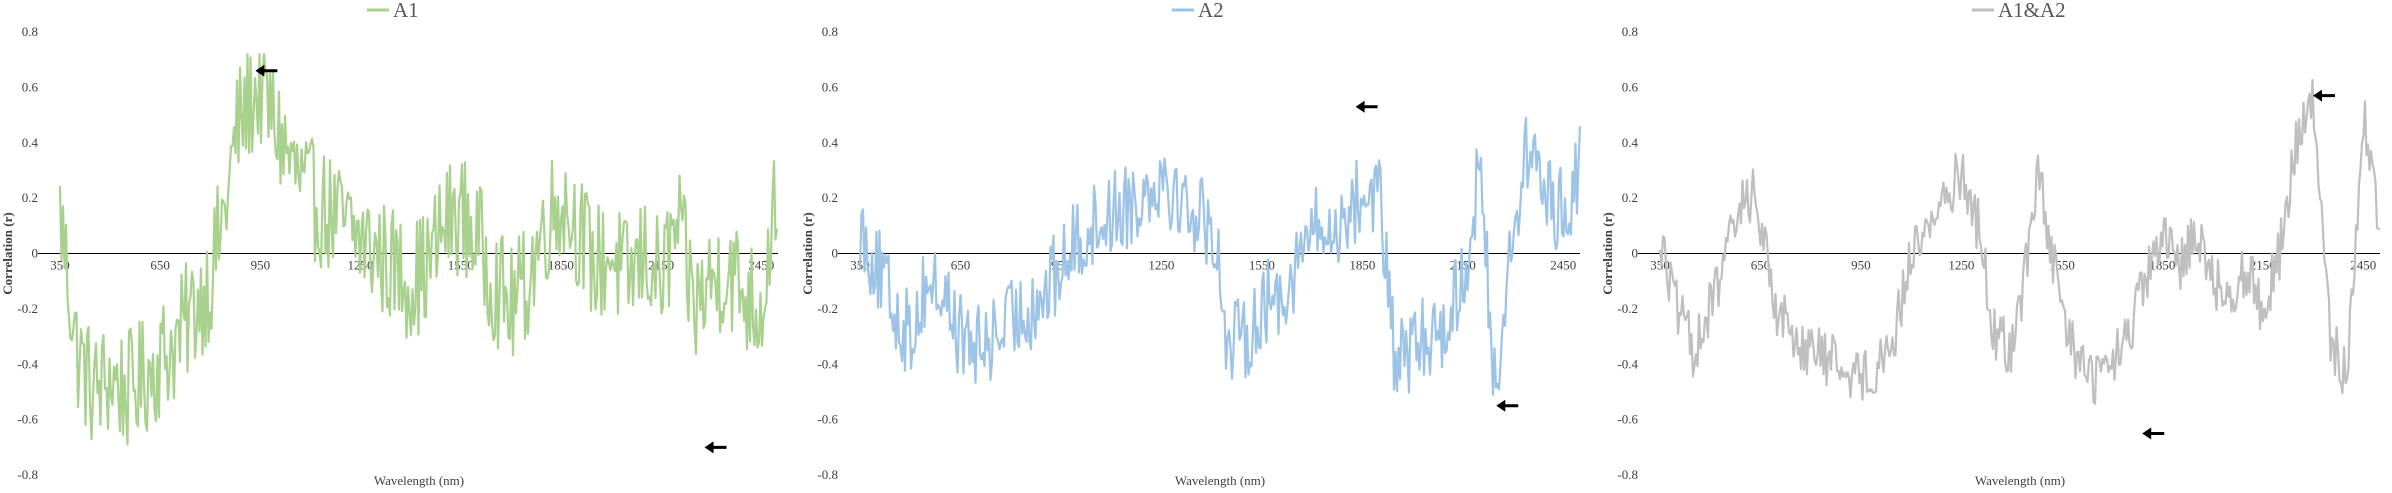 This screenshot has height=493, width=2392. I want to click on x-tick-label: 2150, so click(2263, 265).